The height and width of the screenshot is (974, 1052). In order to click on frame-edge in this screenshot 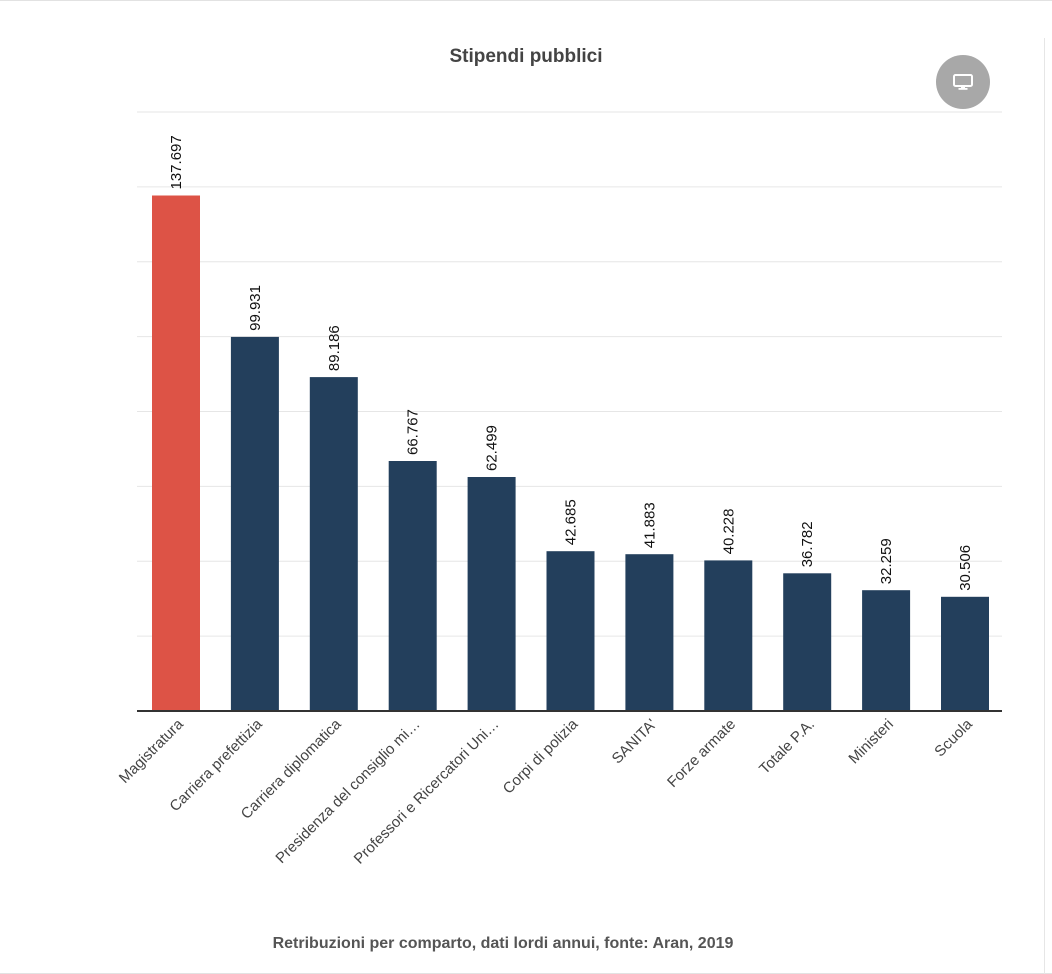, I will do `click(1044, 506)`.